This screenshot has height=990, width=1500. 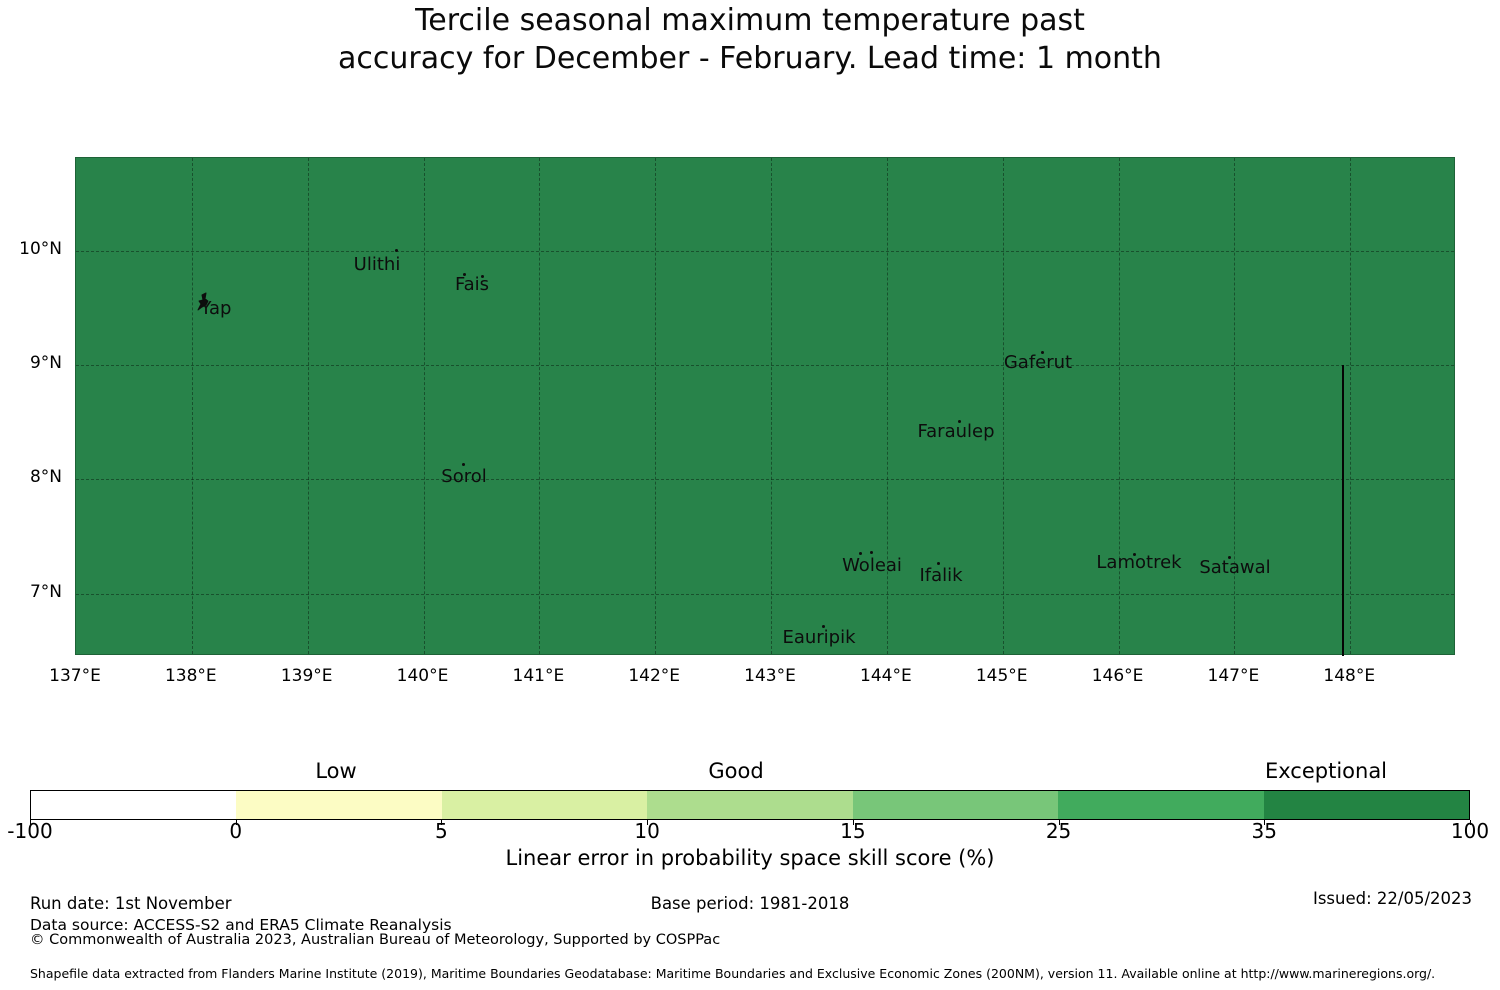 What do you see at coordinates (1117, 676) in the screenshot?
I see `x-tick-label: 146°E` at bounding box center [1117, 676].